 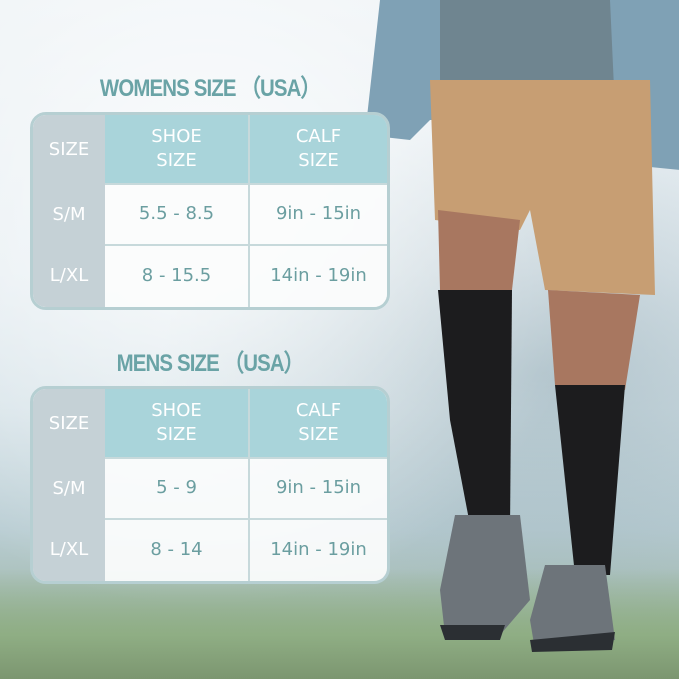 I want to click on mens-size-title: MENS SIZE （USA）, so click(x=210, y=363).